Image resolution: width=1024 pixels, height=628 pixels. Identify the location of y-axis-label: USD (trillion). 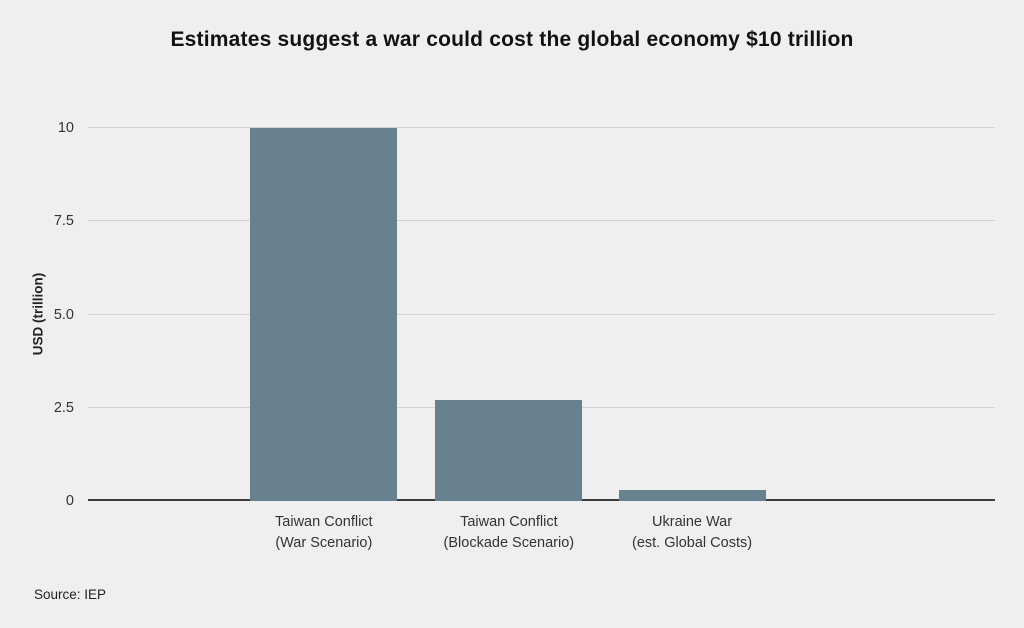
(38, 314).